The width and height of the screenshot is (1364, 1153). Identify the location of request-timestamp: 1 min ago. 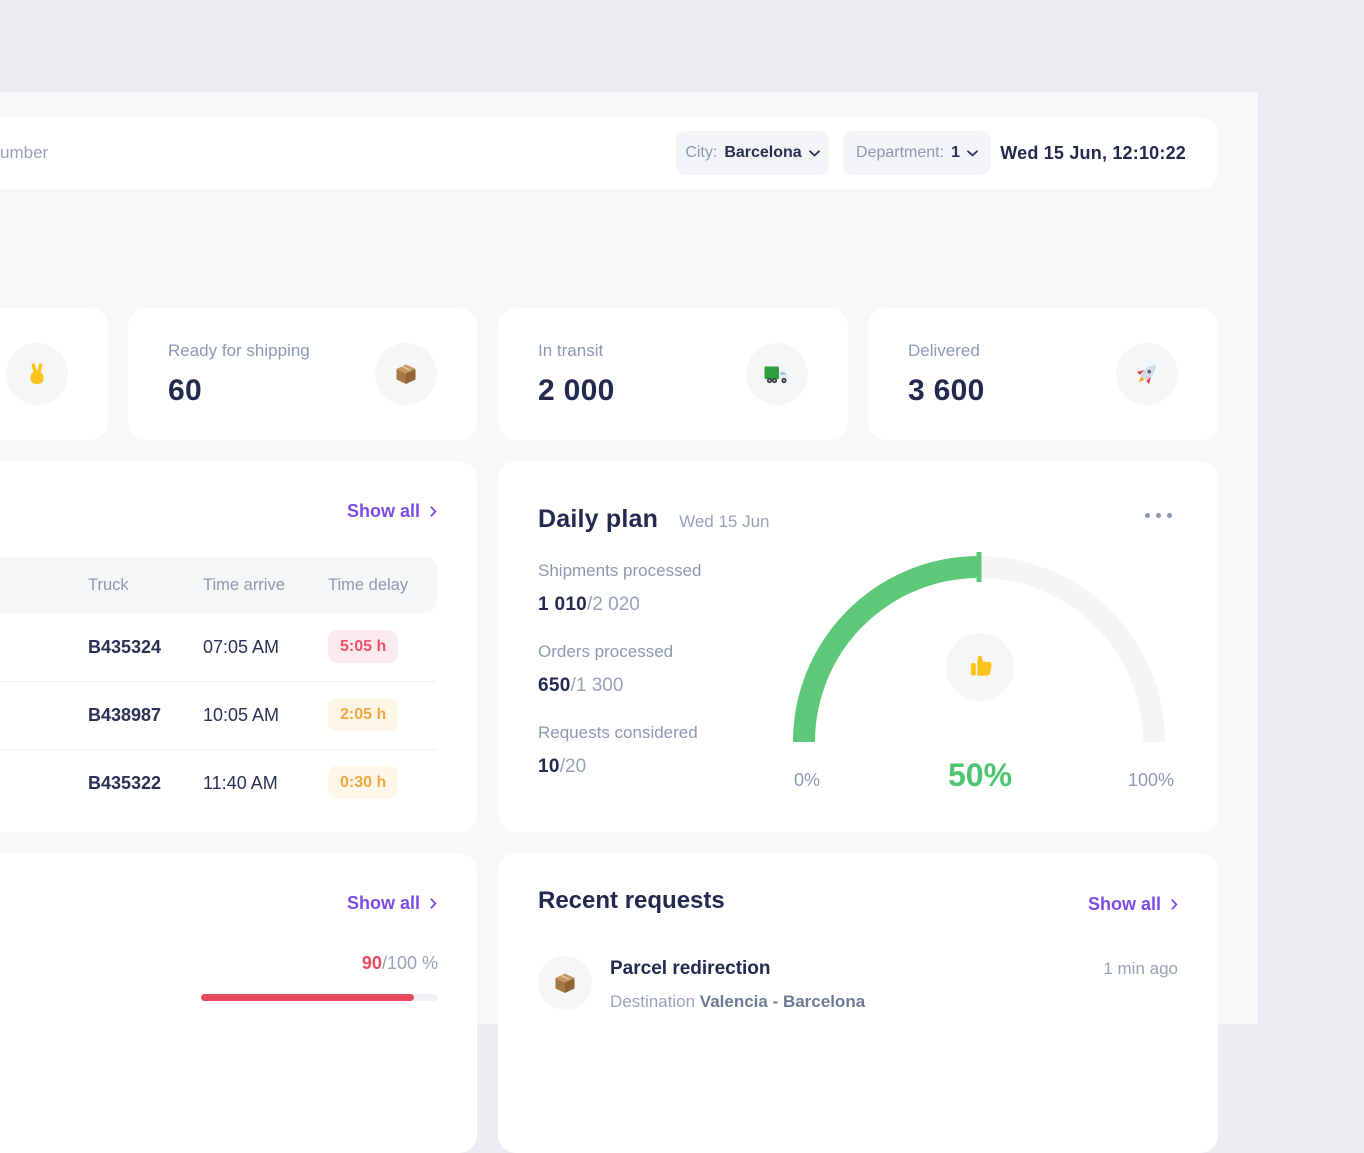
(1140, 968).